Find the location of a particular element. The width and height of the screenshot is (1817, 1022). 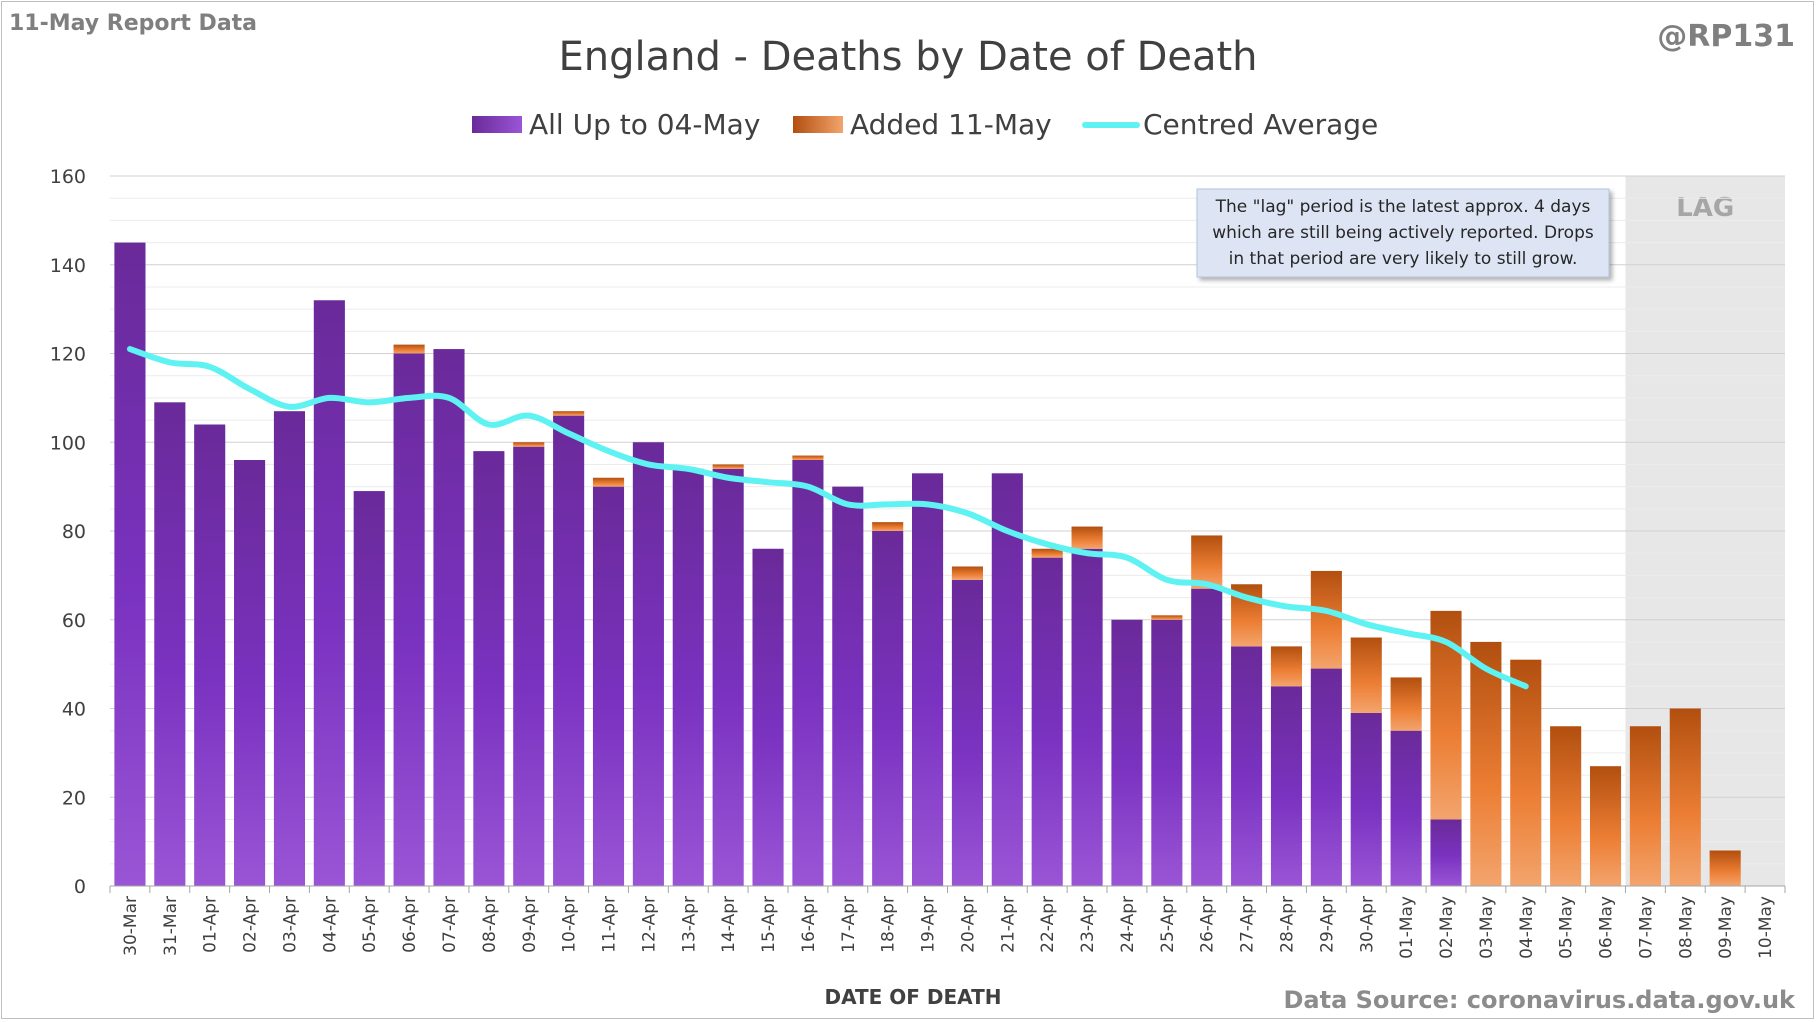

bar-added-29-Apr is located at coordinates (1326, 619).